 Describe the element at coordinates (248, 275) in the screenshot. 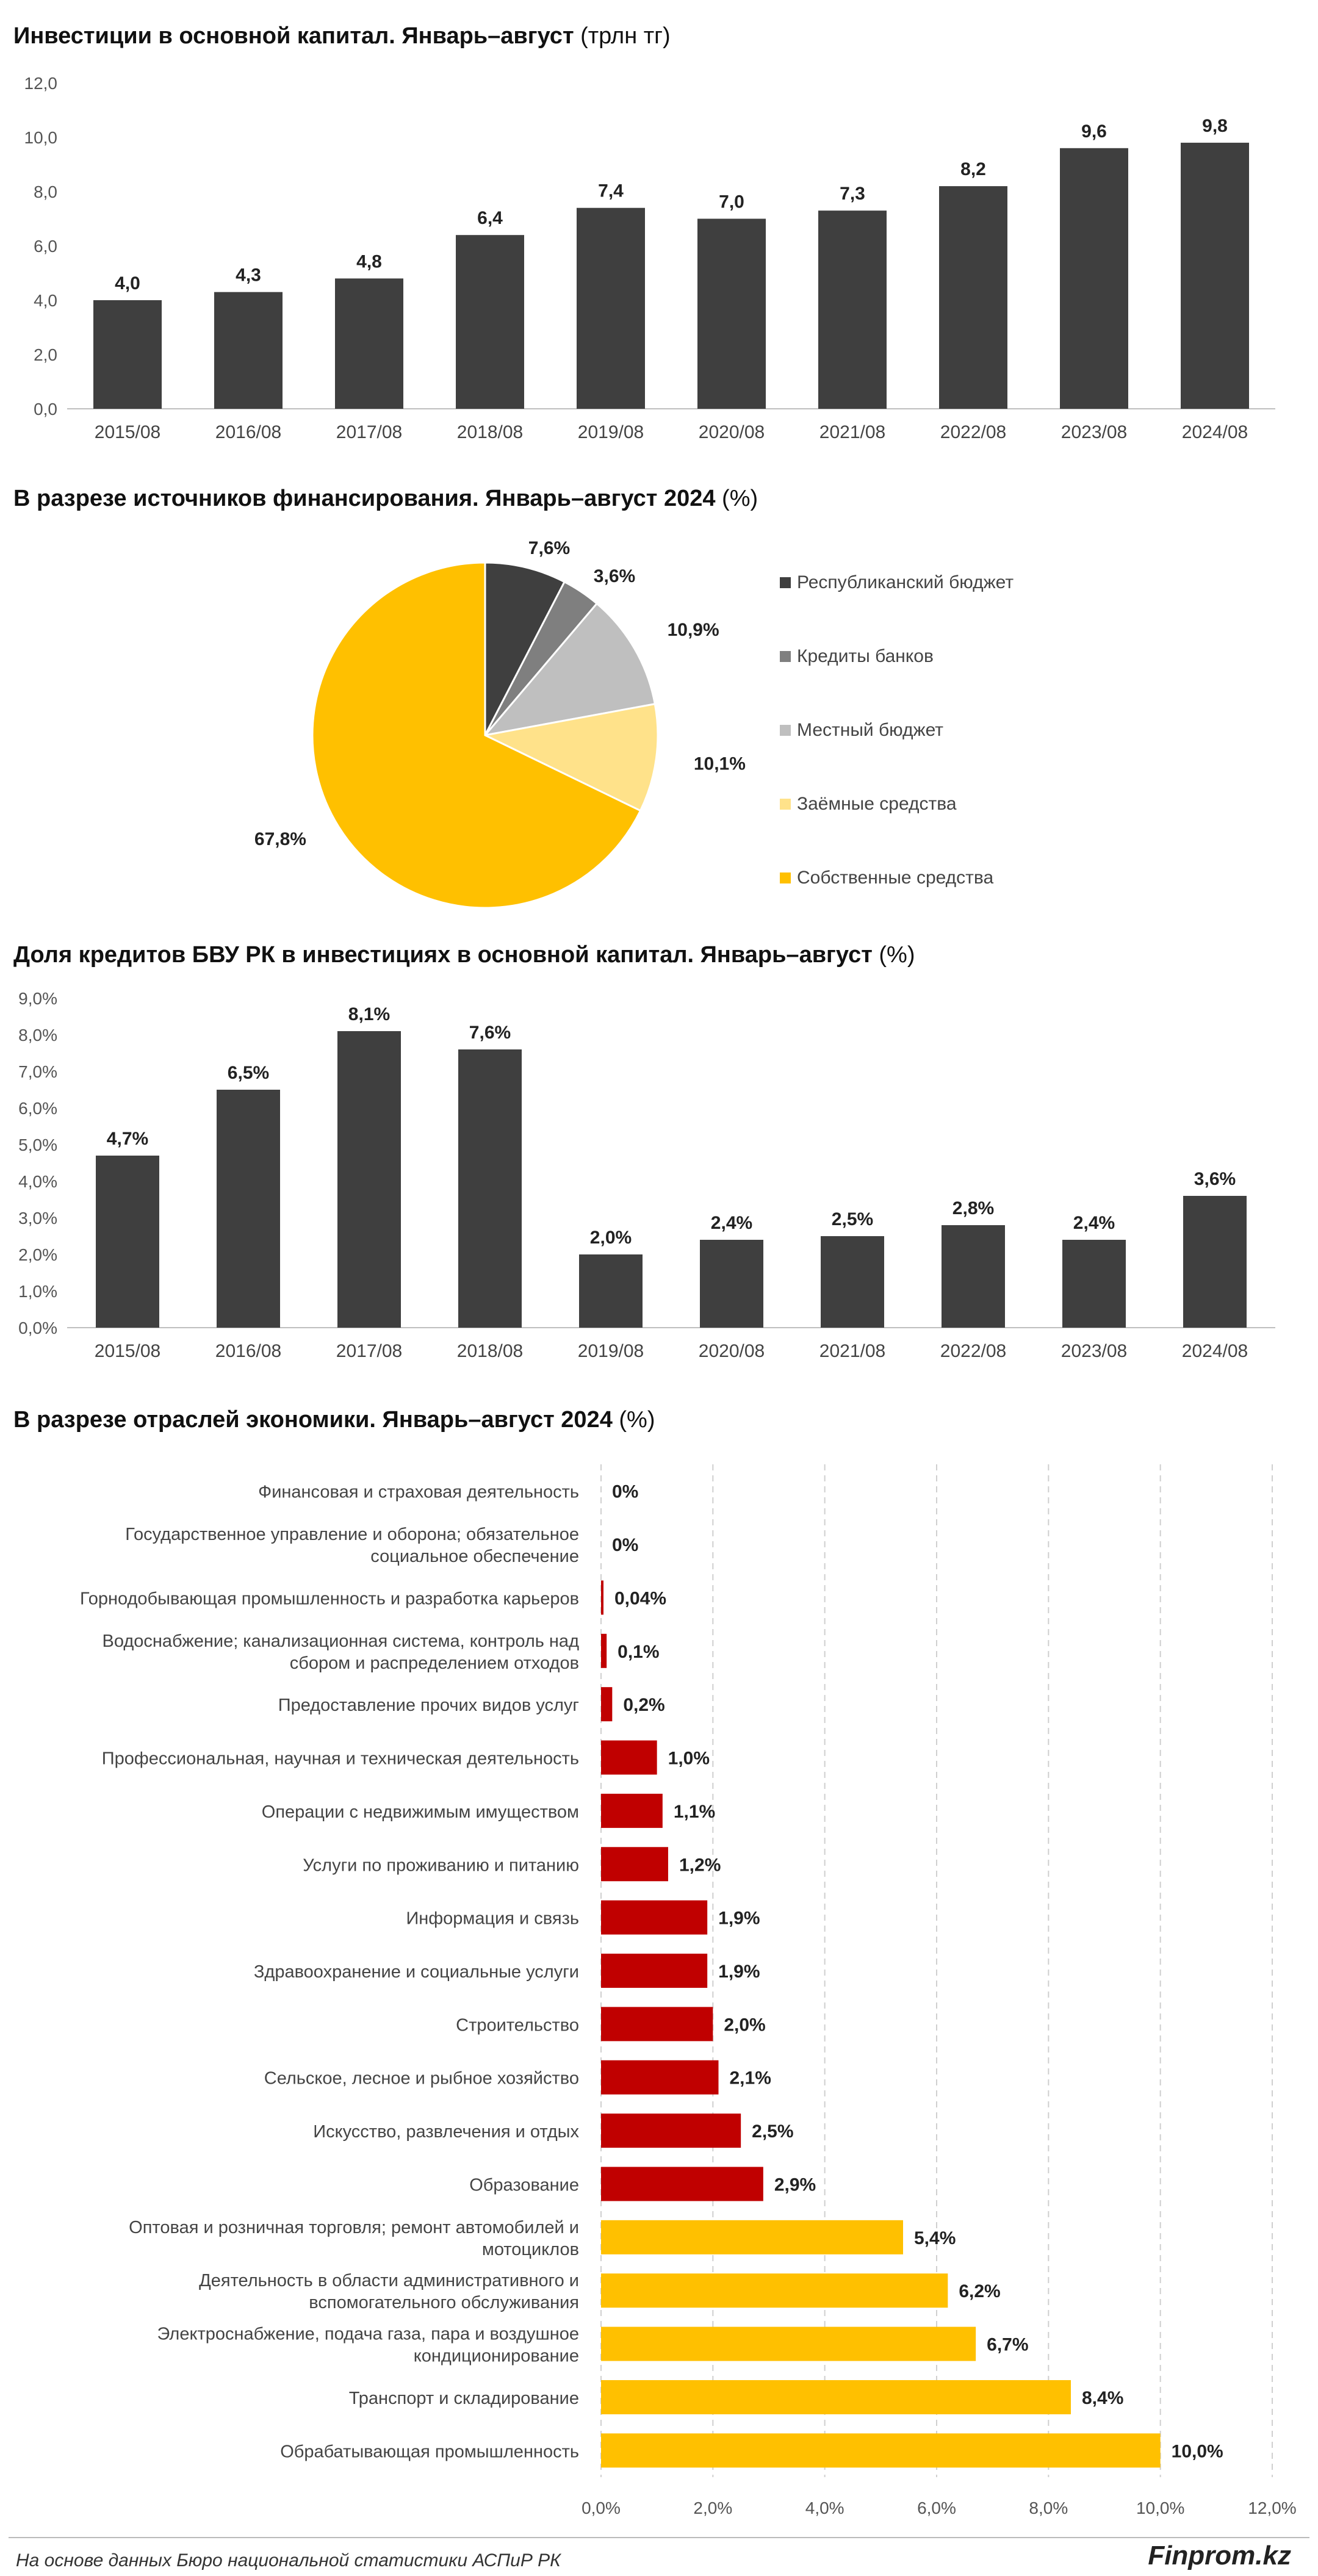

I see `data-label: 4,3` at that location.